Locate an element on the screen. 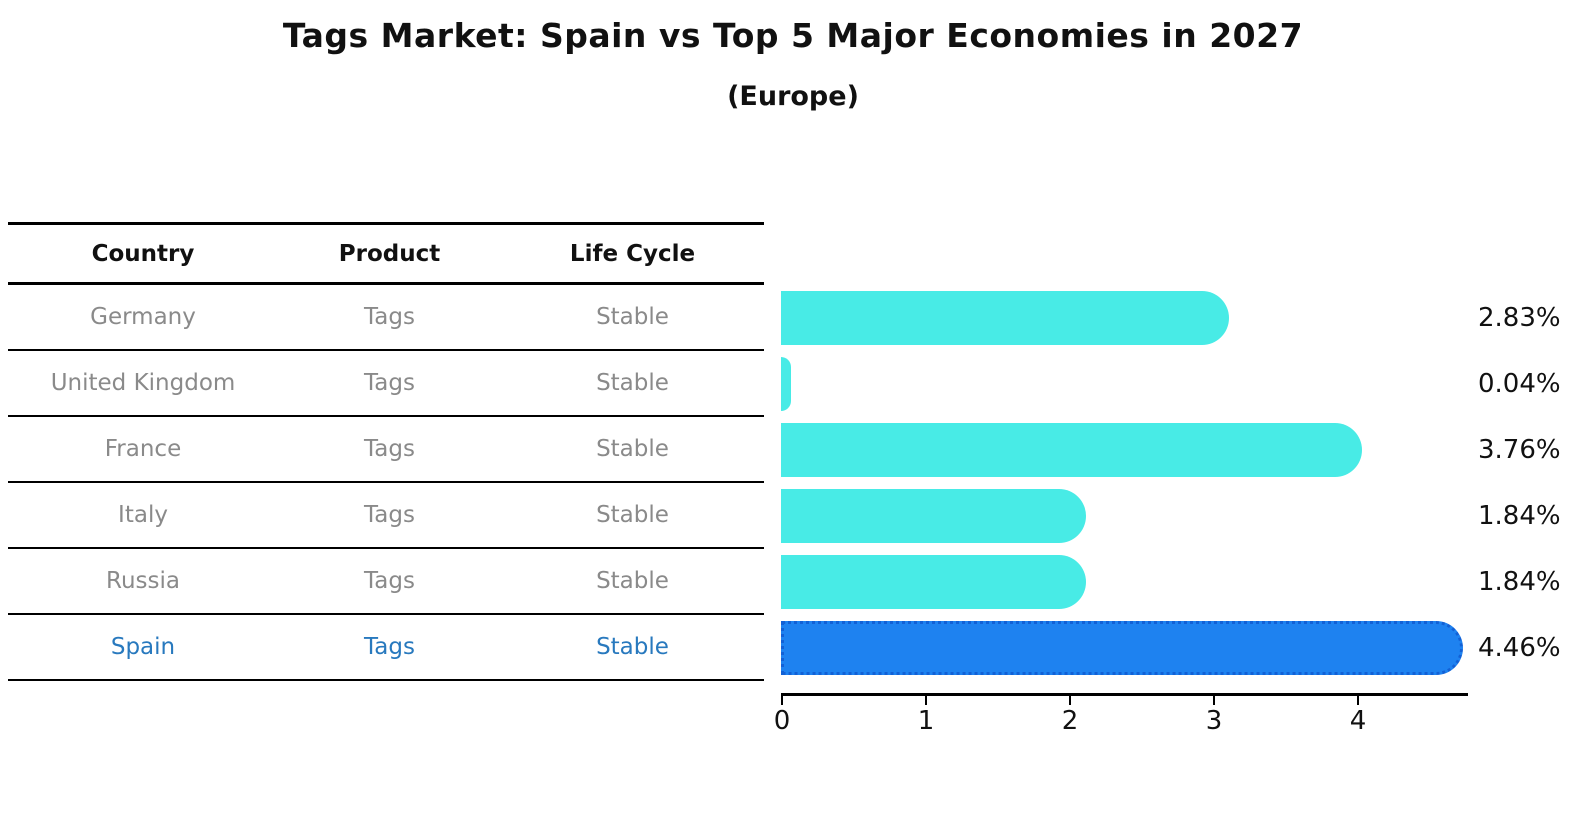 This screenshot has height=823, width=1586. bar-value-label: 3.76% is located at coordinates (1519, 450).